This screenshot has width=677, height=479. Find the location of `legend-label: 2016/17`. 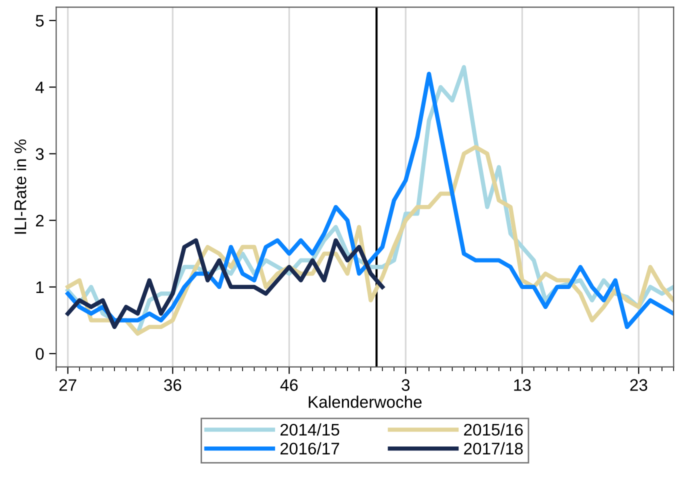

legend-label: 2016/17 is located at coordinates (310, 448).